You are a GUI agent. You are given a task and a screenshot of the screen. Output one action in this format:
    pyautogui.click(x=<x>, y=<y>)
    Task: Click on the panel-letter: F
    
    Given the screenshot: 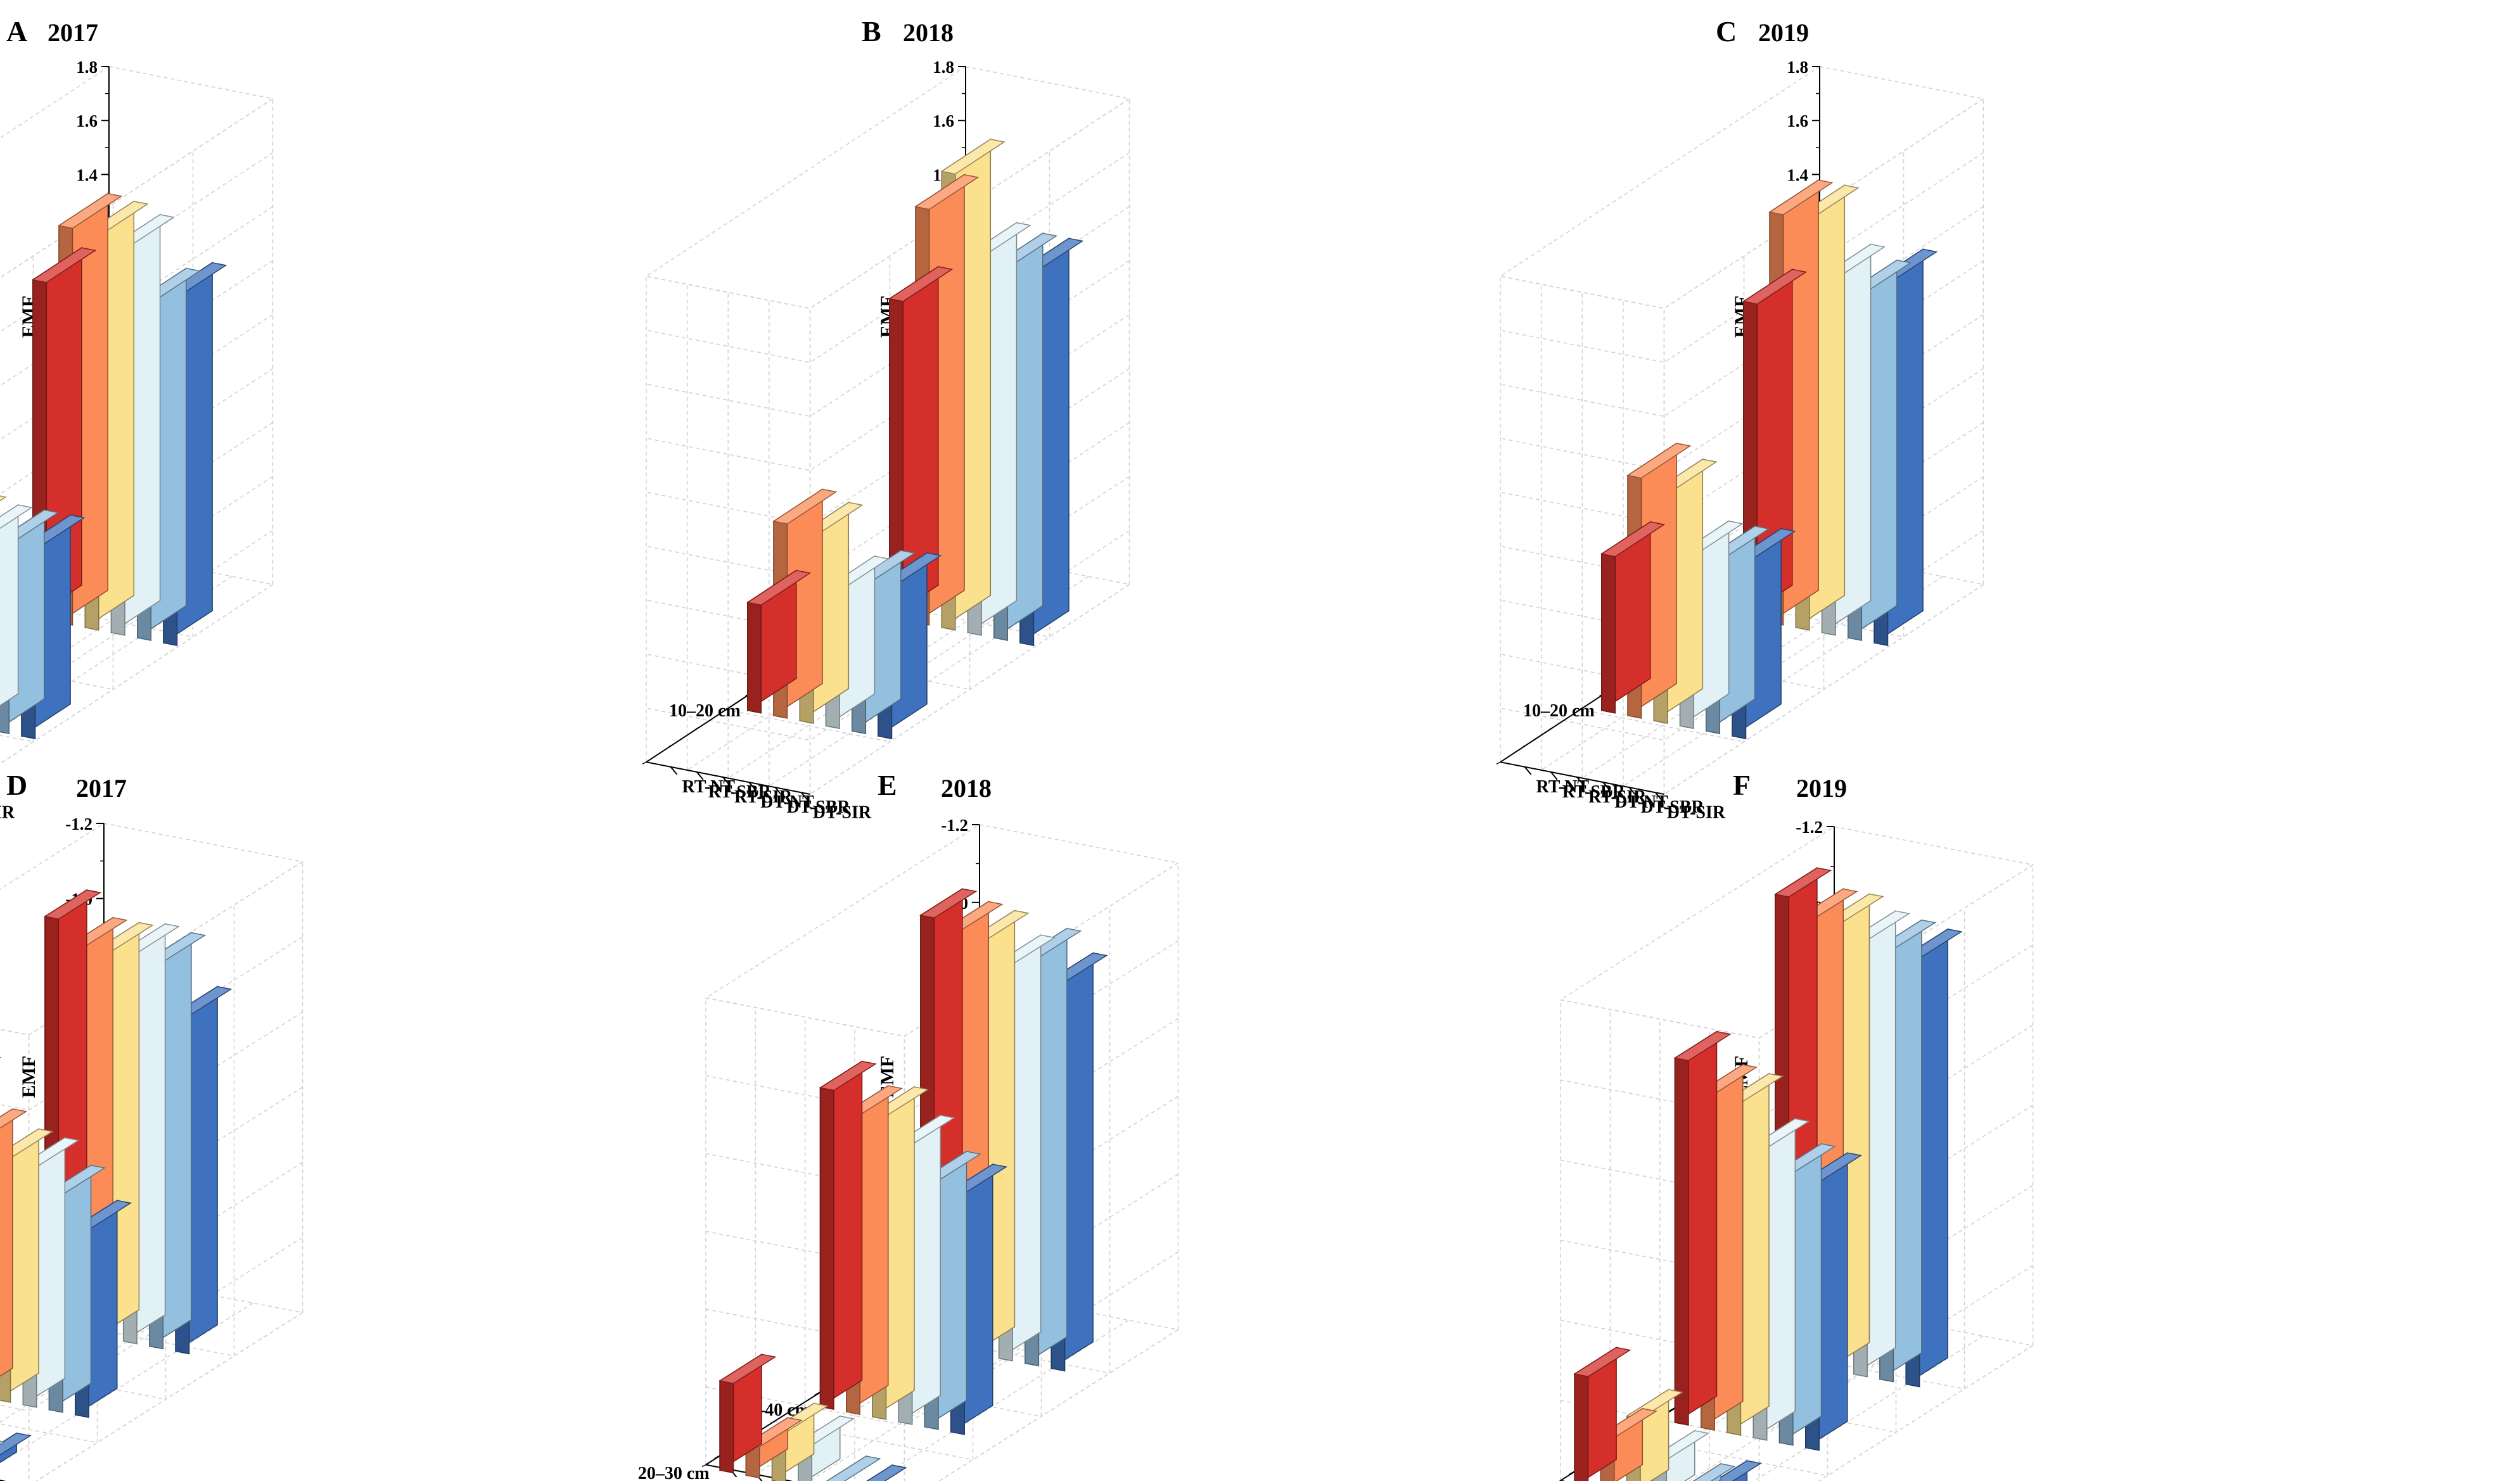 What is the action you would take?
    pyautogui.click(x=1742, y=785)
    